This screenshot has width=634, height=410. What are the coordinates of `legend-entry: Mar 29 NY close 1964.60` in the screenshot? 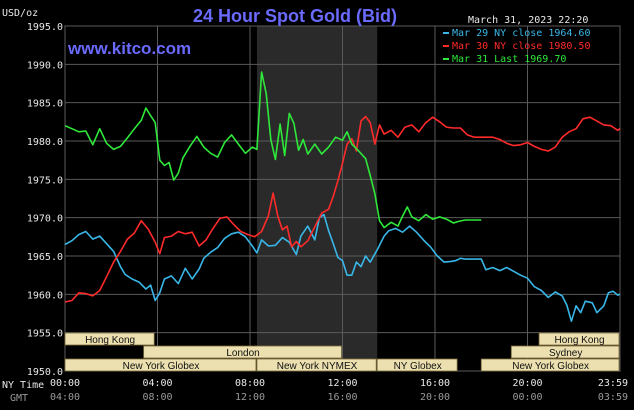 It's located at (521, 33).